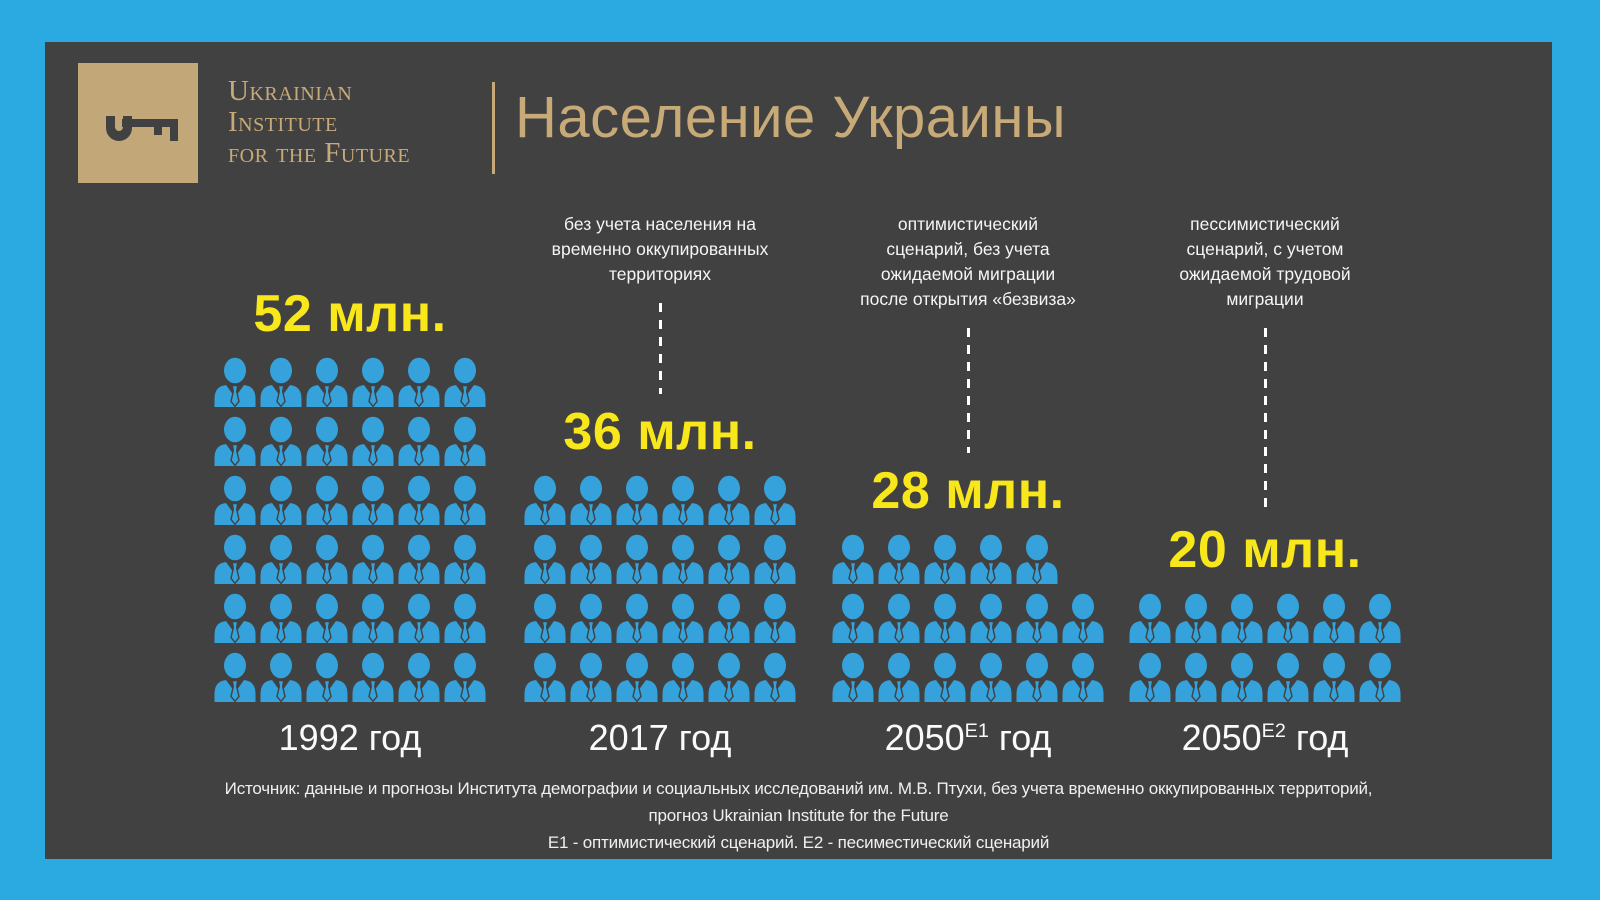  I want to click on scenario-superscript: Е1, so click(976, 731).